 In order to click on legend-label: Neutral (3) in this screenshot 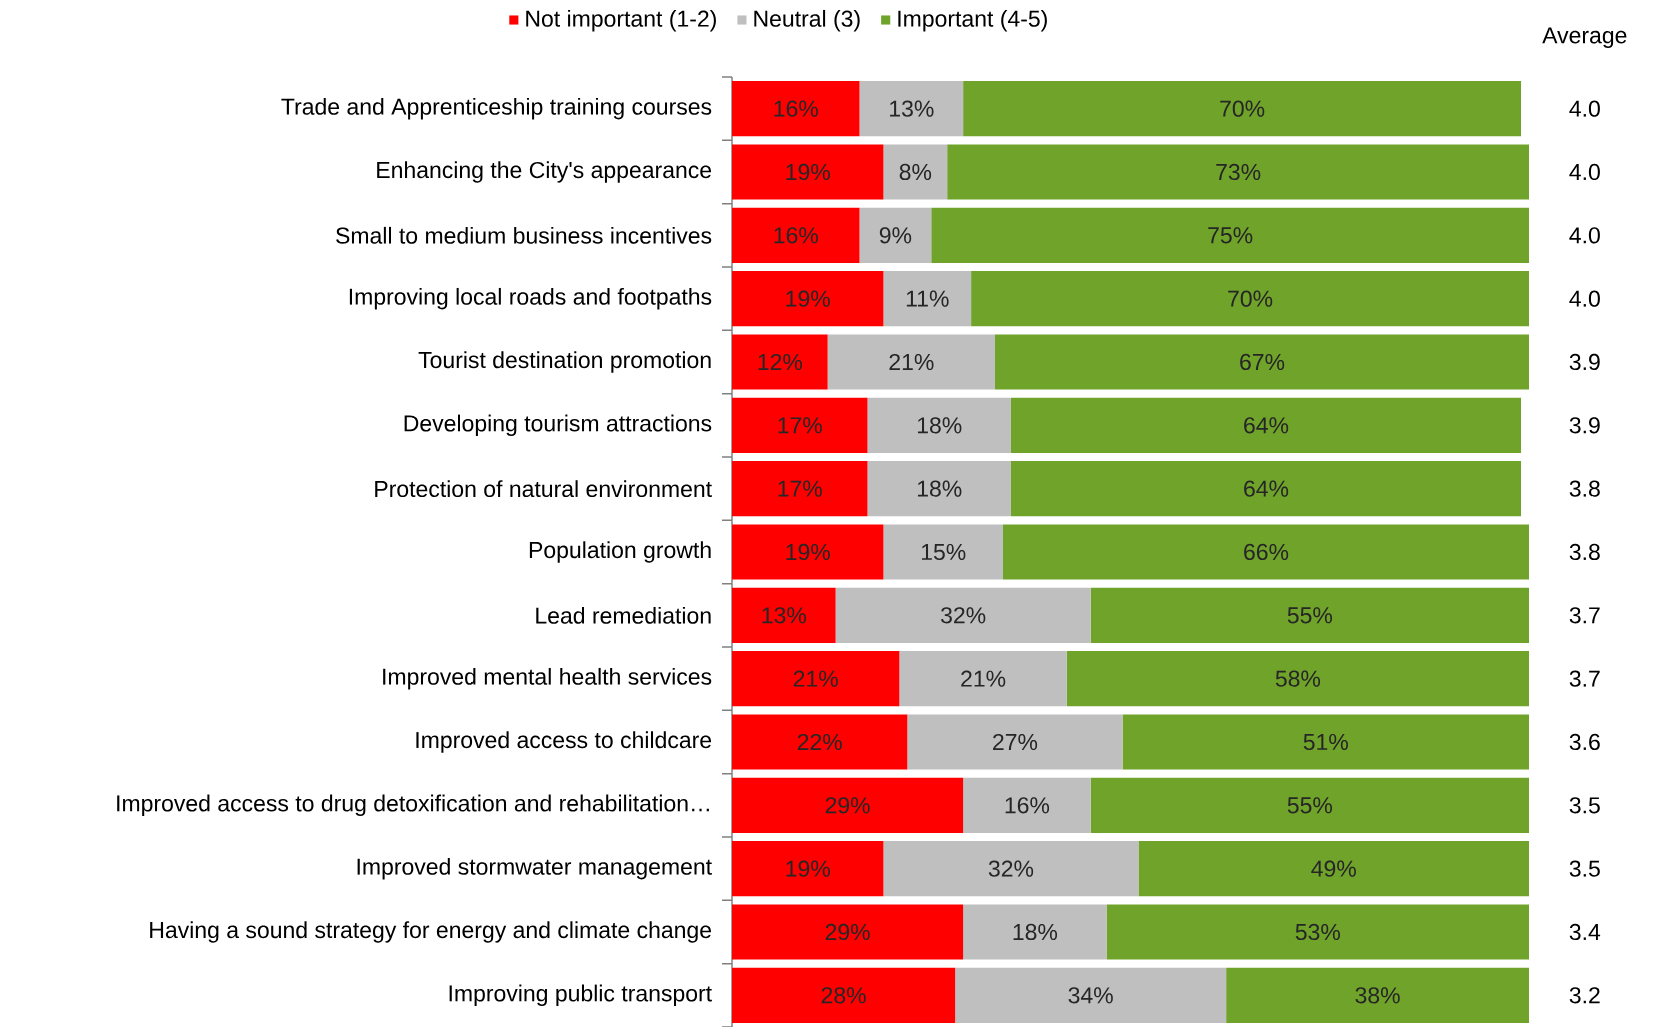, I will do `click(807, 20)`.